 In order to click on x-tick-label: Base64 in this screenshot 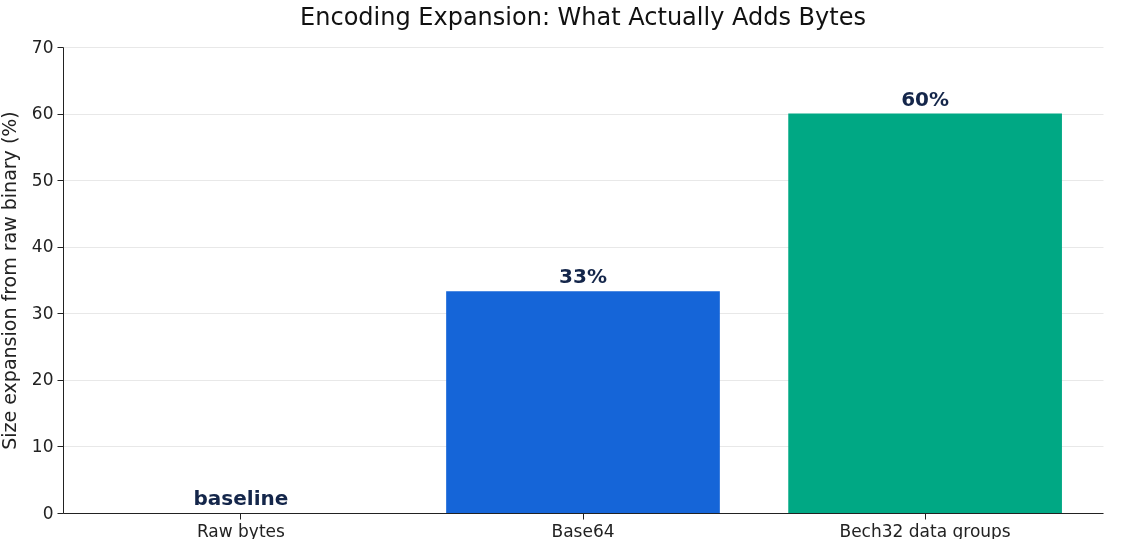, I will do `click(583, 530)`.